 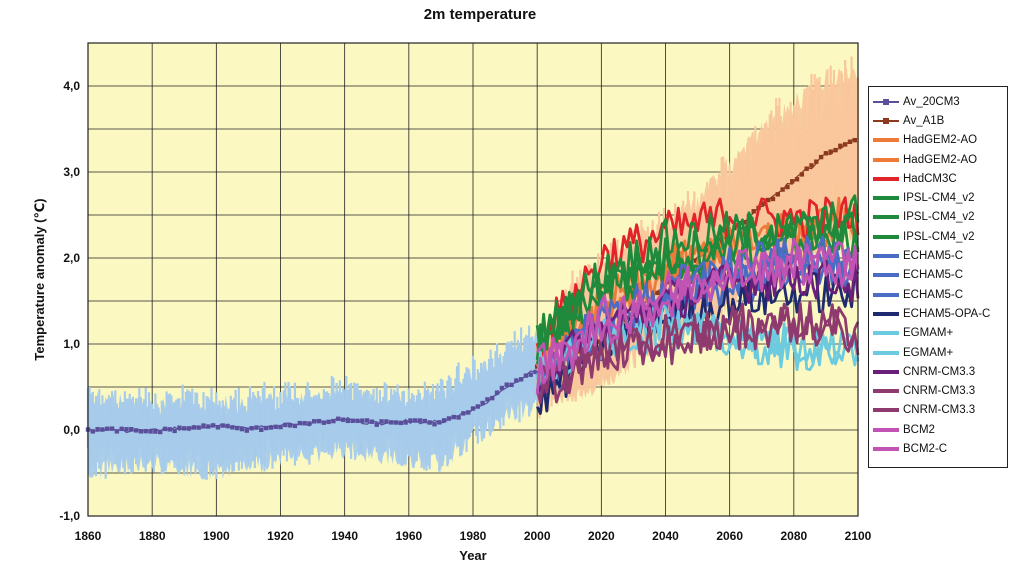 I want to click on x-tick-label: 1980, so click(x=473, y=536).